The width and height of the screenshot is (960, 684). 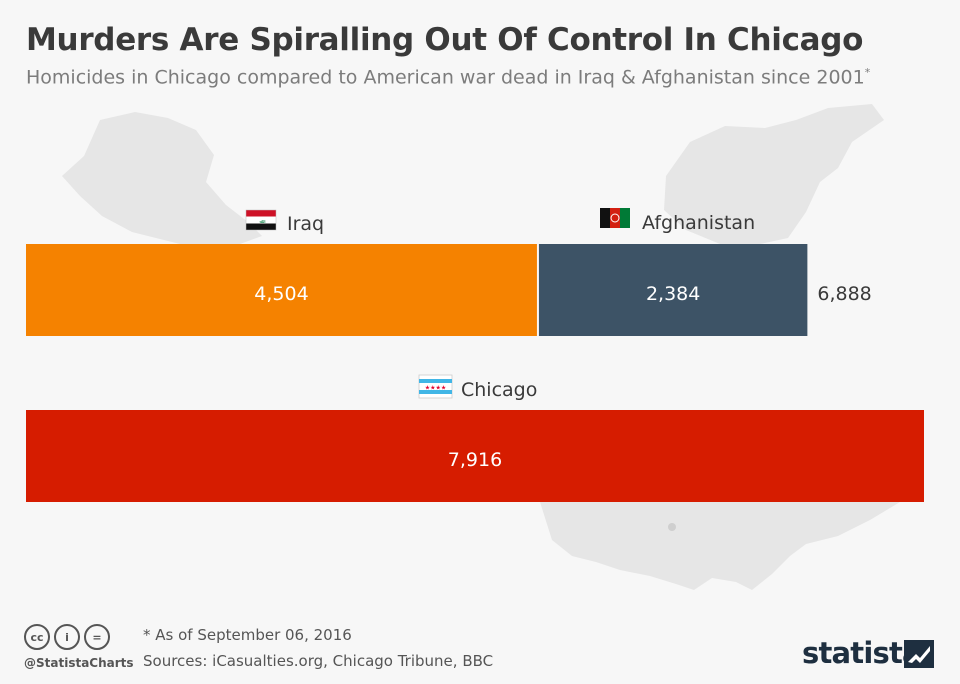 What do you see at coordinates (615, 218) in the screenshot?
I see `afghanistan-flag-icon` at bounding box center [615, 218].